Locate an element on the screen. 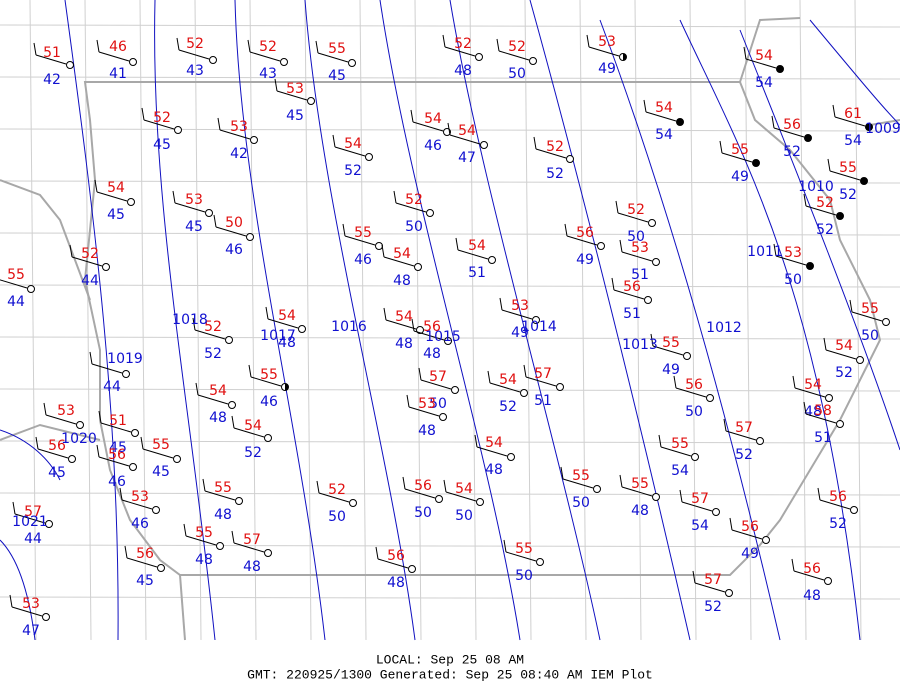 Image resolution: width=900 pixels, height=700 pixels. temperature: 57 is located at coordinates (252, 540).